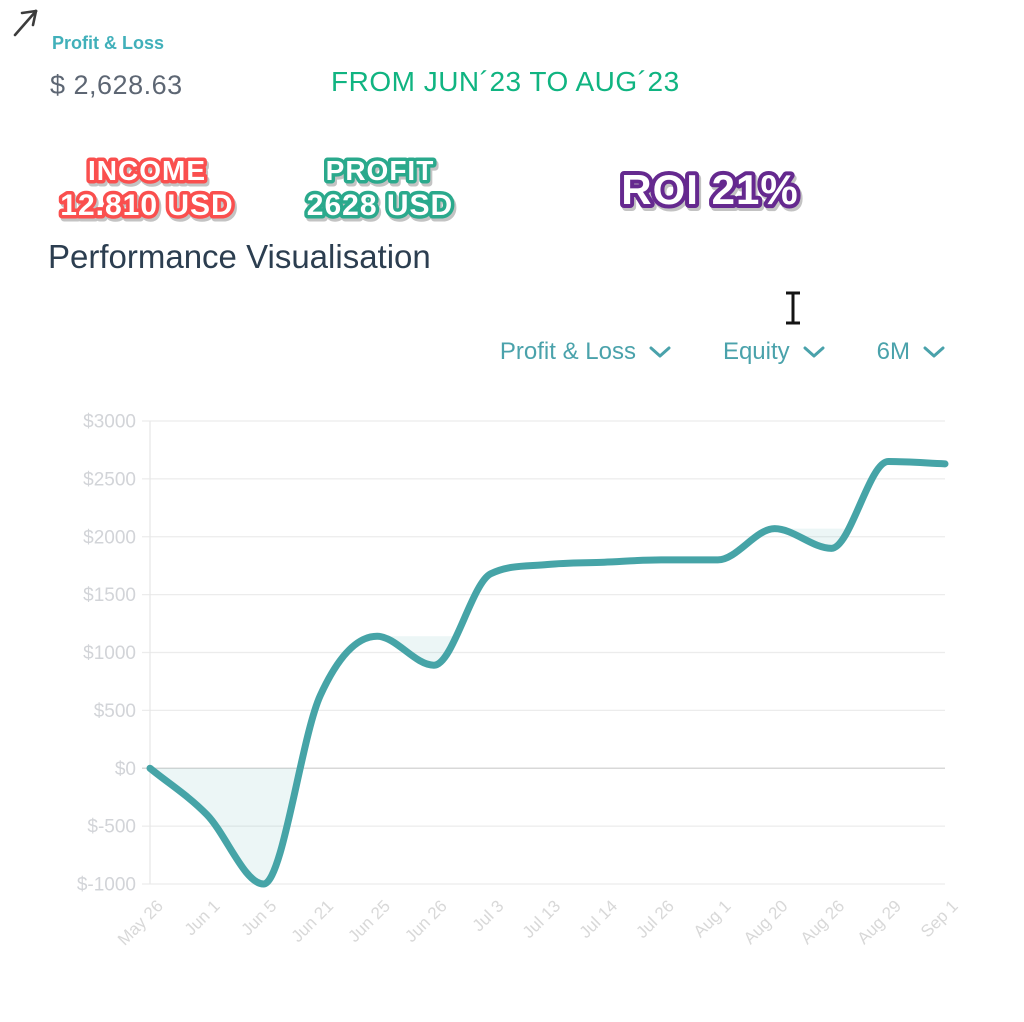 The height and width of the screenshot is (1022, 1024). I want to click on roi-badge-text: ROI 21%, so click(709, 189).